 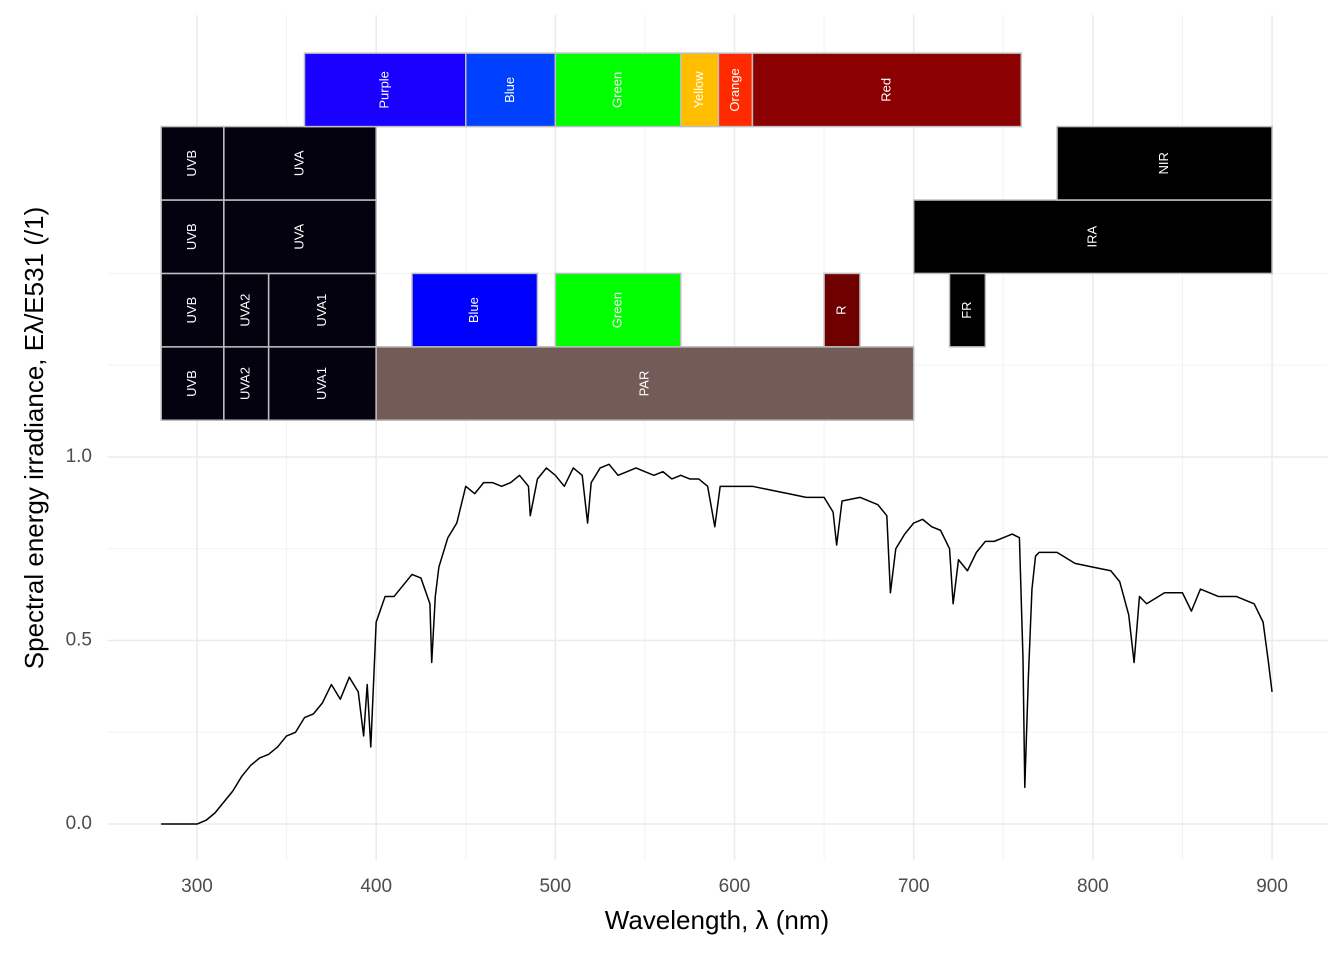 I want to click on y-tick-label: 0.5, so click(x=79, y=640).